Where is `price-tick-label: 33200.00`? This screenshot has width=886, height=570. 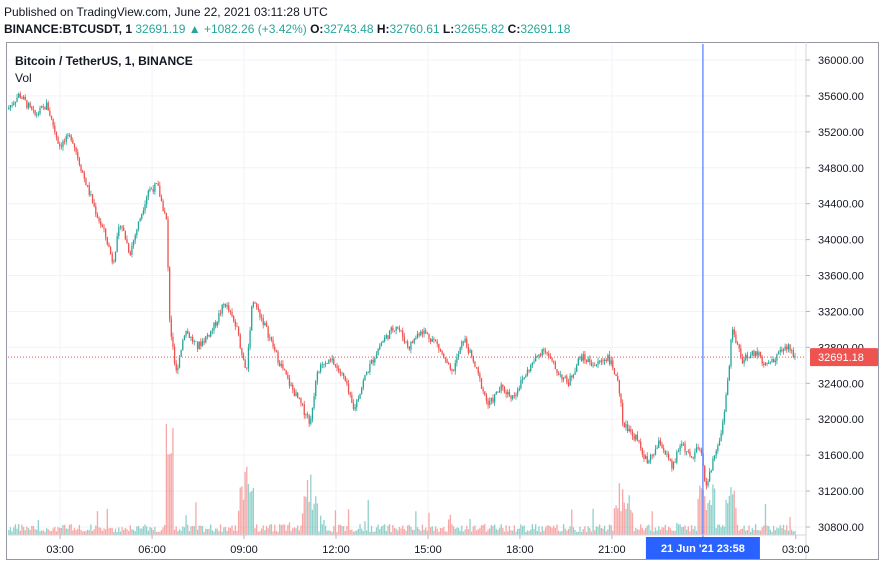
price-tick-label: 33200.00 is located at coordinates (841, 312).